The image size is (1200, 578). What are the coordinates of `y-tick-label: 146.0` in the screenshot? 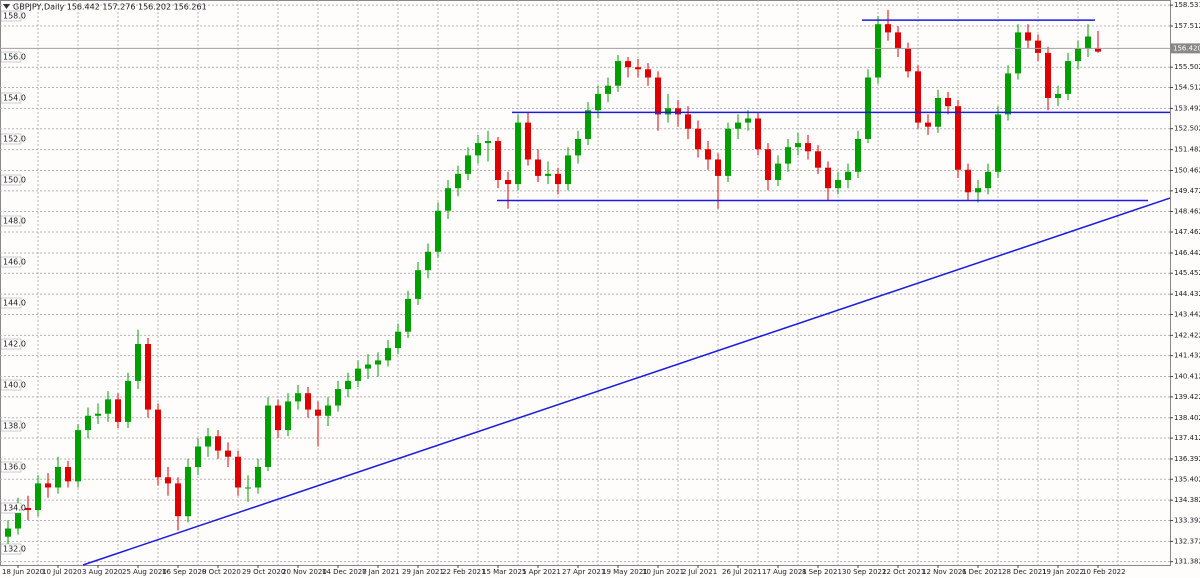 It's located at (14, 261).